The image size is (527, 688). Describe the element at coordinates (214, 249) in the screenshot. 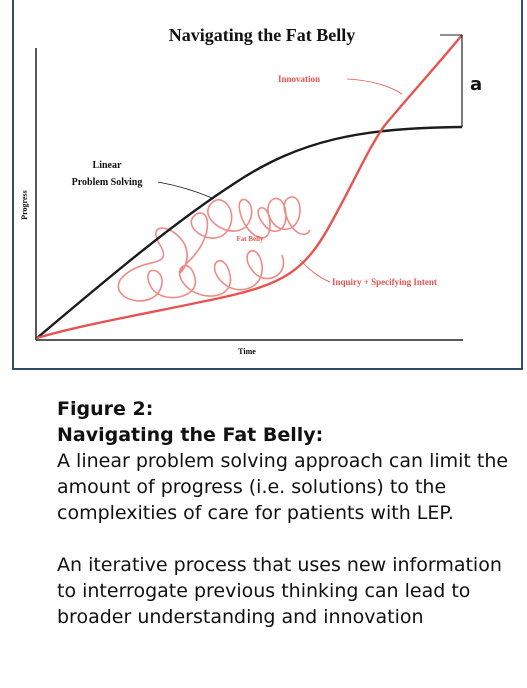

I see `fat-belly-loops` at that location.